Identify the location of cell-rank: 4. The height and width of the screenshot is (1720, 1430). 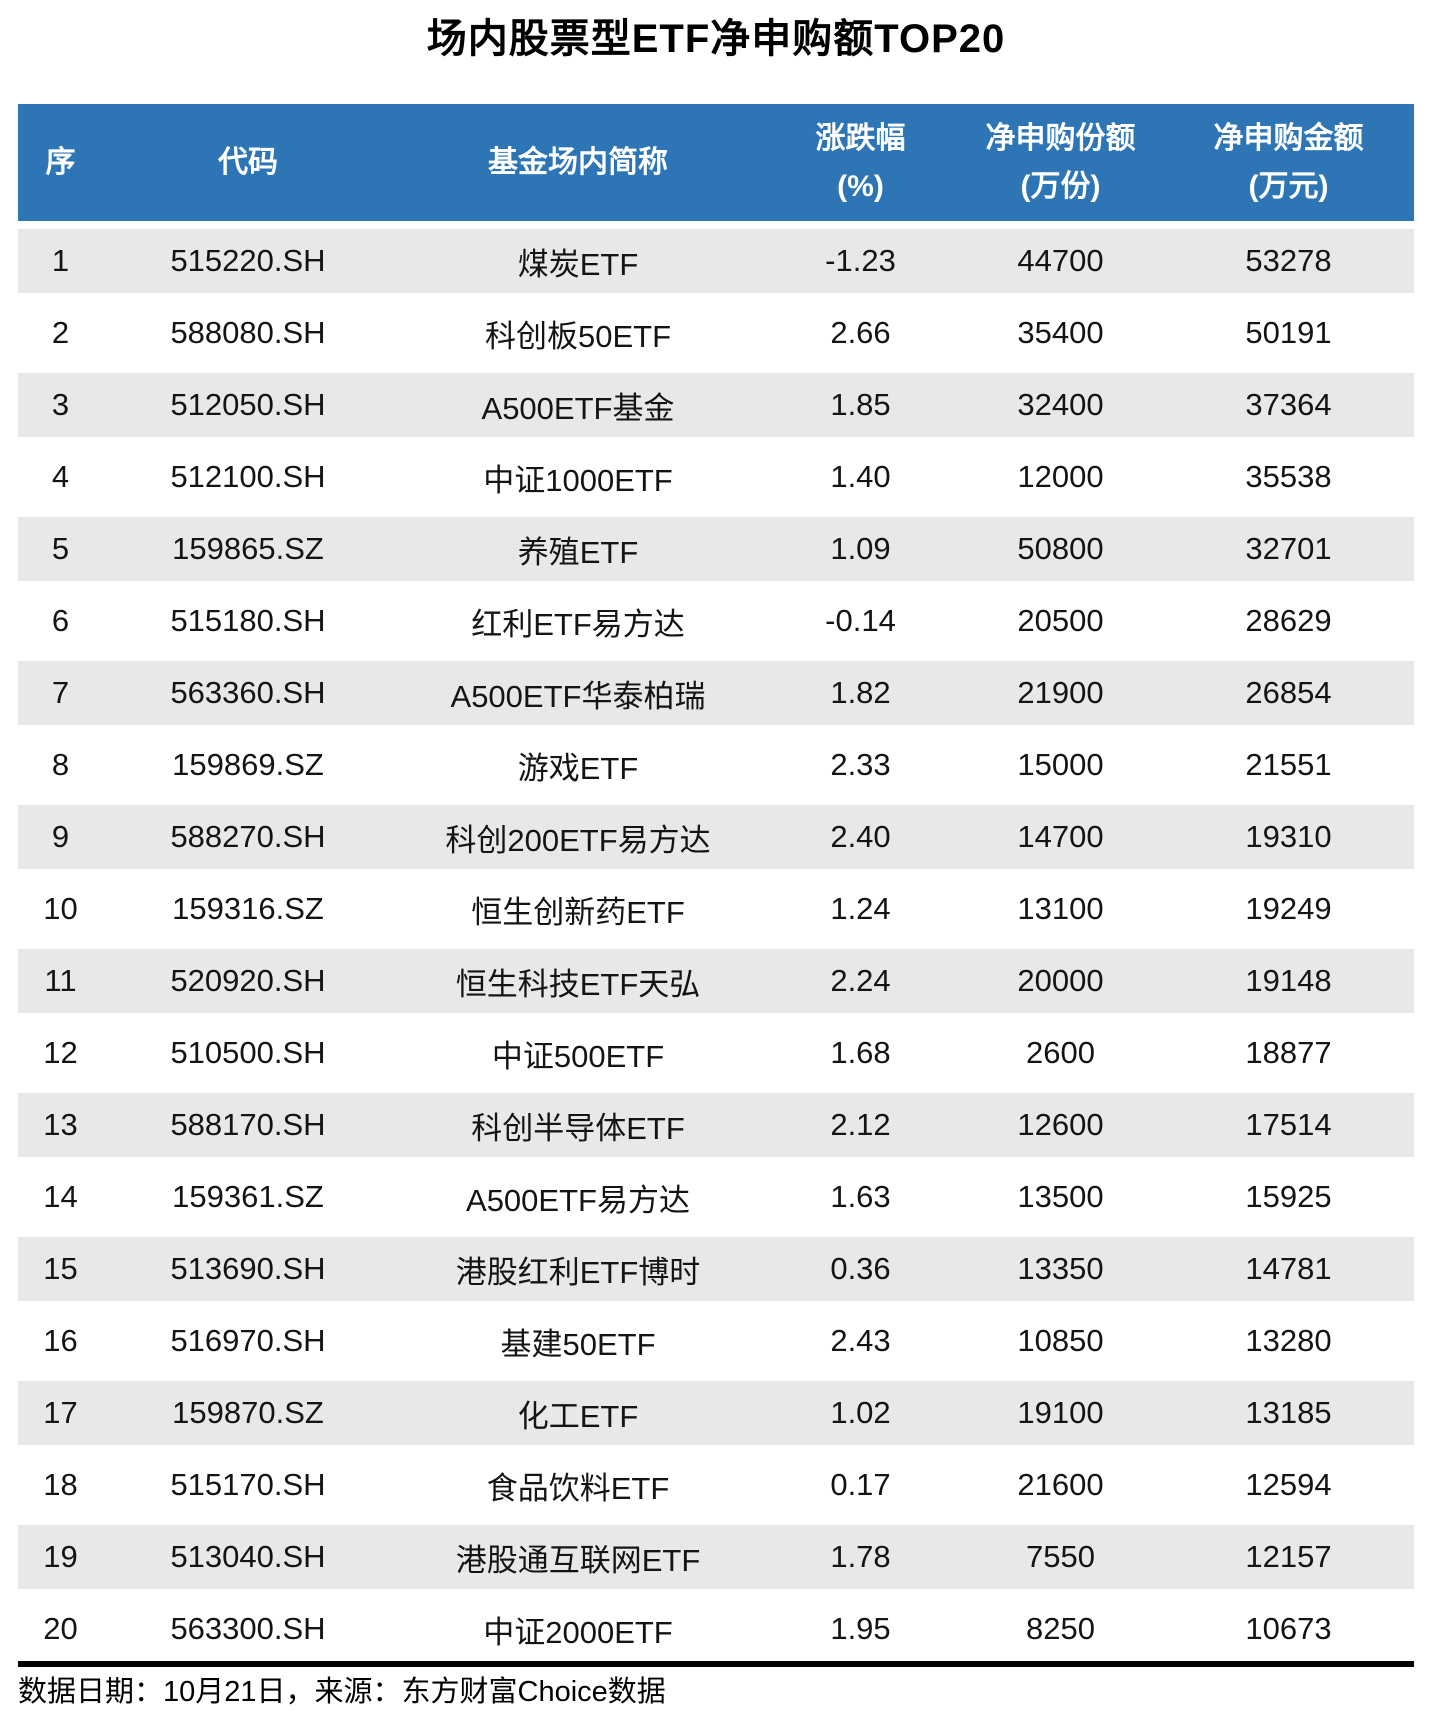
(60, 475).